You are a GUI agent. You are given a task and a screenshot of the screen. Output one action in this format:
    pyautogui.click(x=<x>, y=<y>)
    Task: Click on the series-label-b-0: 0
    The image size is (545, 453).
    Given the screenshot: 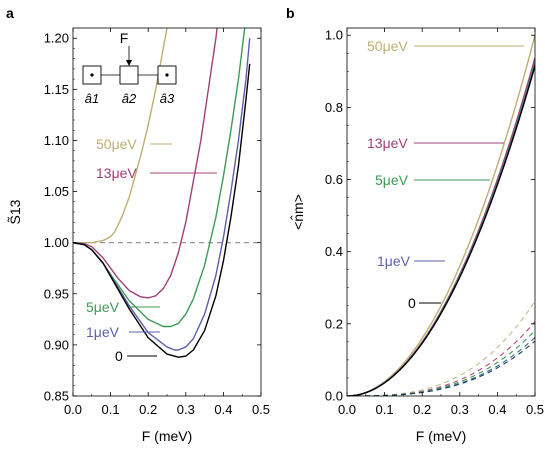 What is the action you would take?
    pyautogui.click(x=412, y=303)
    